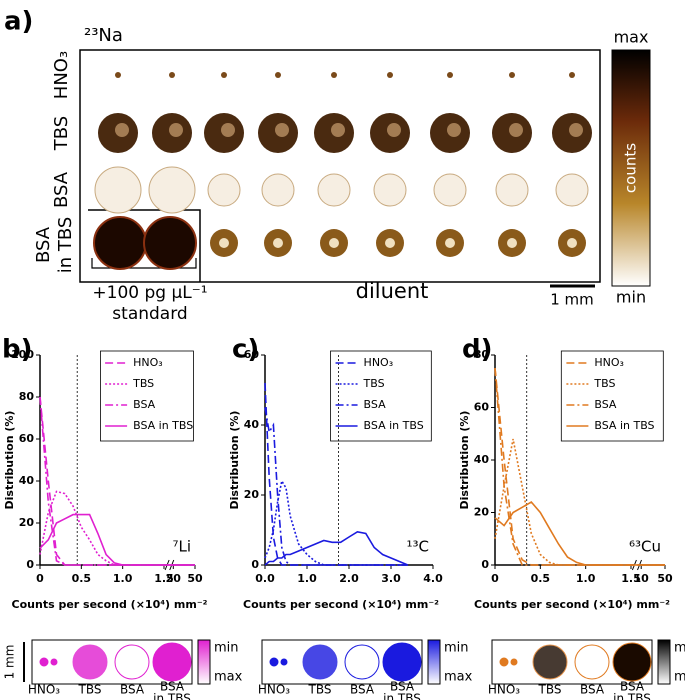 The width and height of the screenshot is (685, 700). I want to click on x-tick-label: 3.0, so click(391, 578).